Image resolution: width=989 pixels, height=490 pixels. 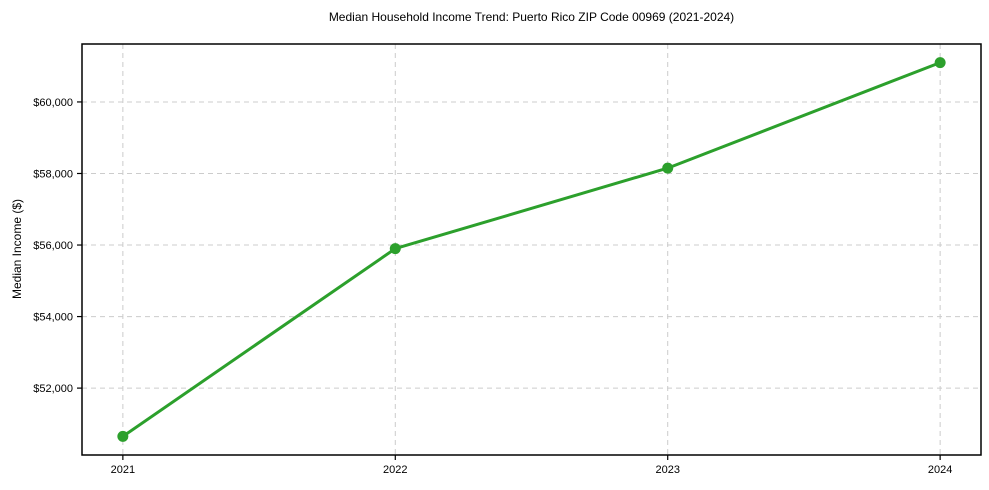 What do you see at coordinates (53, 174) in the screenshot?
I see `y-tick-label: $58,000` at bounding box center [53, 174].